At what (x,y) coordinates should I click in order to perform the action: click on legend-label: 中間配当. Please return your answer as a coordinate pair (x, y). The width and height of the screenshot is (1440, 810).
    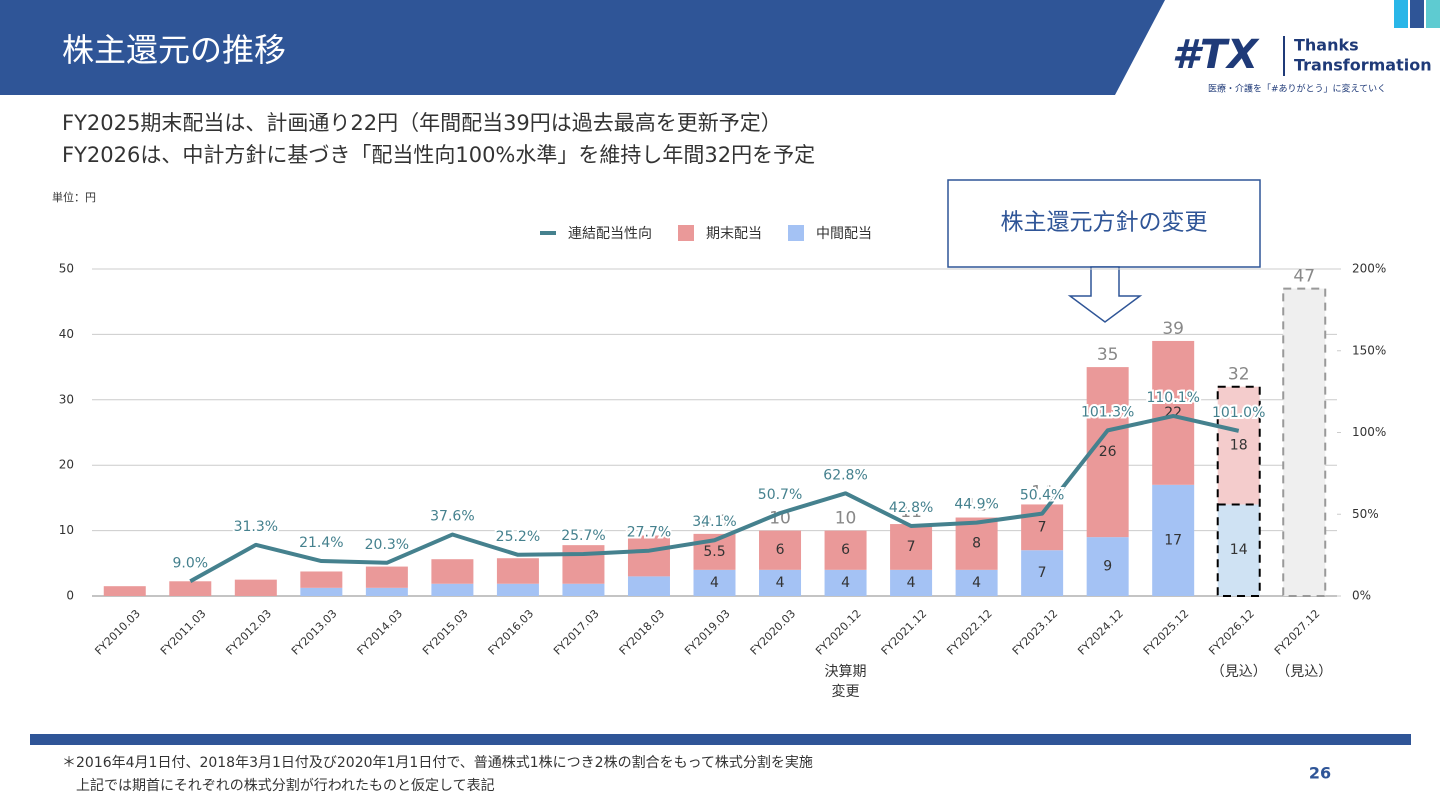
    Looking at the image, I should click on (844, 234).